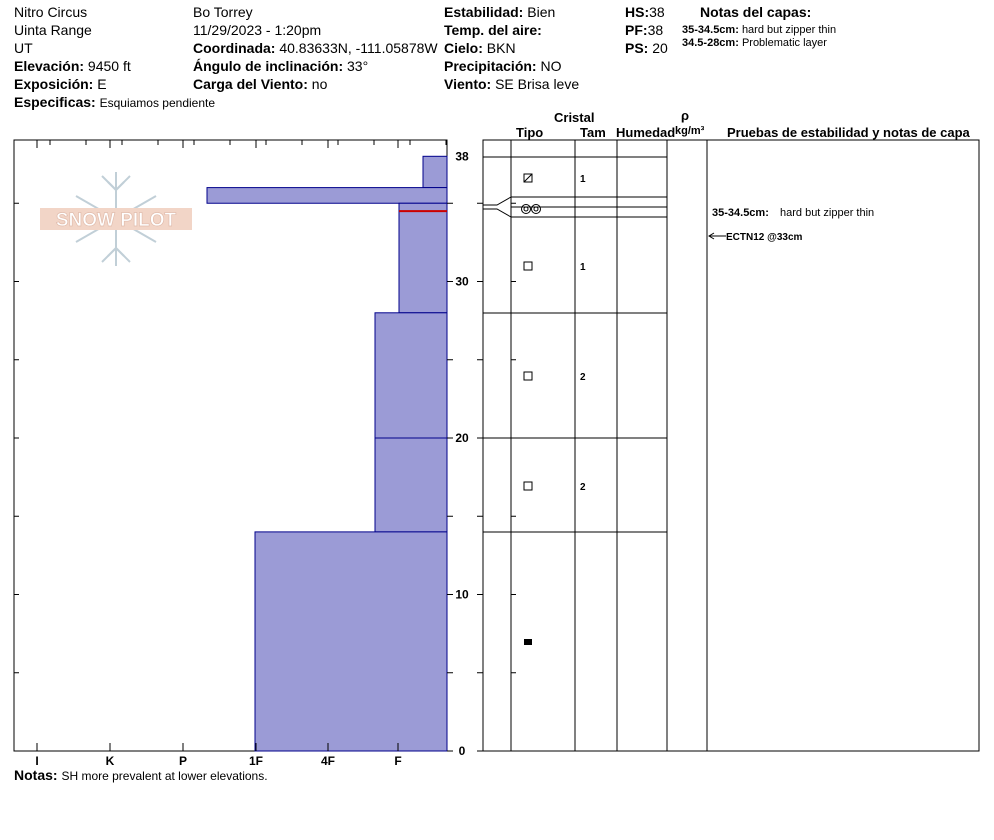 Image resolution: width=994 pixels, height=840 pixels. I want to click on slope-field: Ángulo de inclinación: 33°, so click(280, 66).